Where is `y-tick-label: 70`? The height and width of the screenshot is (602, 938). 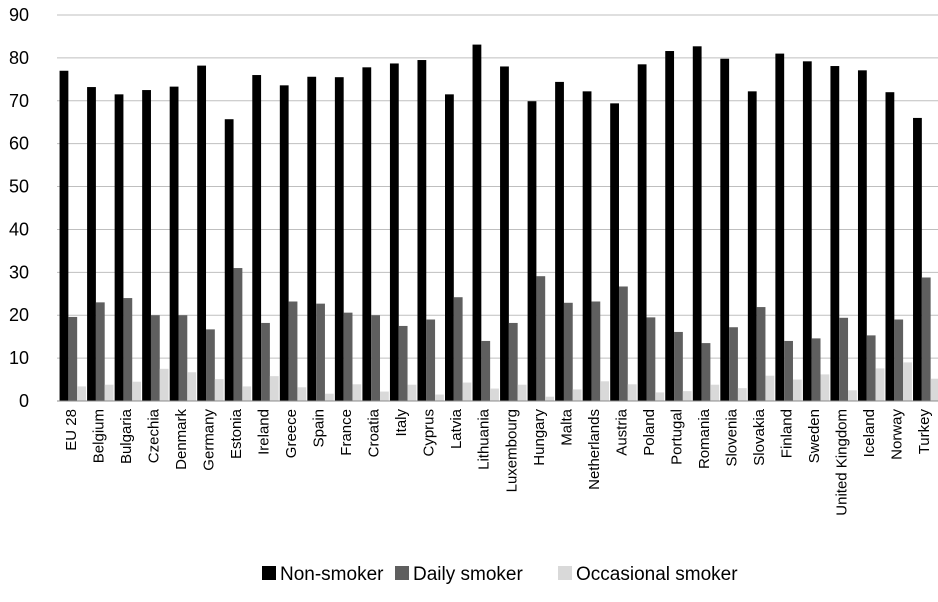 y-tick-label: 70 is located at coordinates (19, 101).